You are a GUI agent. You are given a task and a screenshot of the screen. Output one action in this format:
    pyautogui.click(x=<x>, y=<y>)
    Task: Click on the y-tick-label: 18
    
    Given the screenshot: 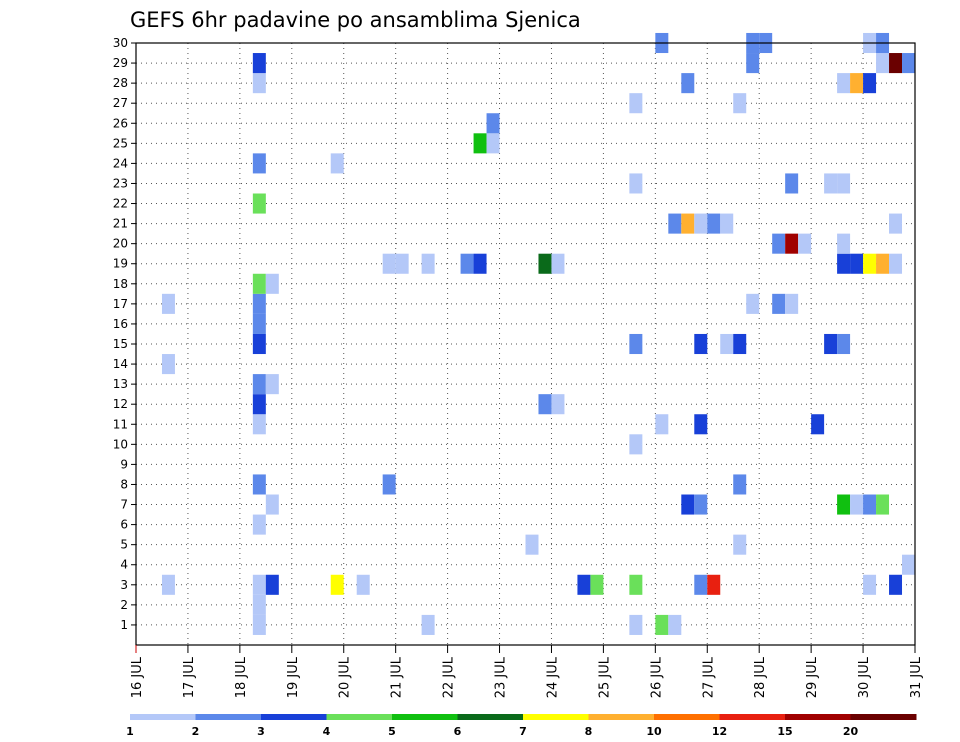 What is the action you would take?
    pyautogui.click(x=120, y=284)
    